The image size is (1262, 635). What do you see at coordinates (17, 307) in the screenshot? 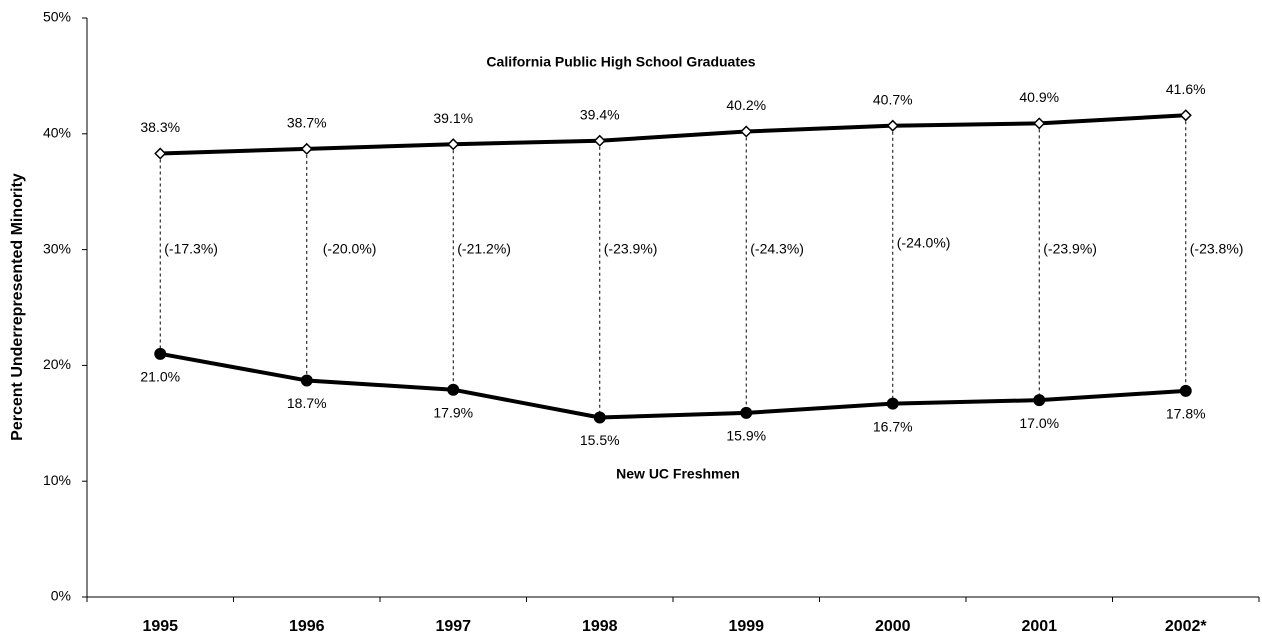
I see `y-axis-label: Percent Underrepresented Minority` at bounding box center [17, 307].